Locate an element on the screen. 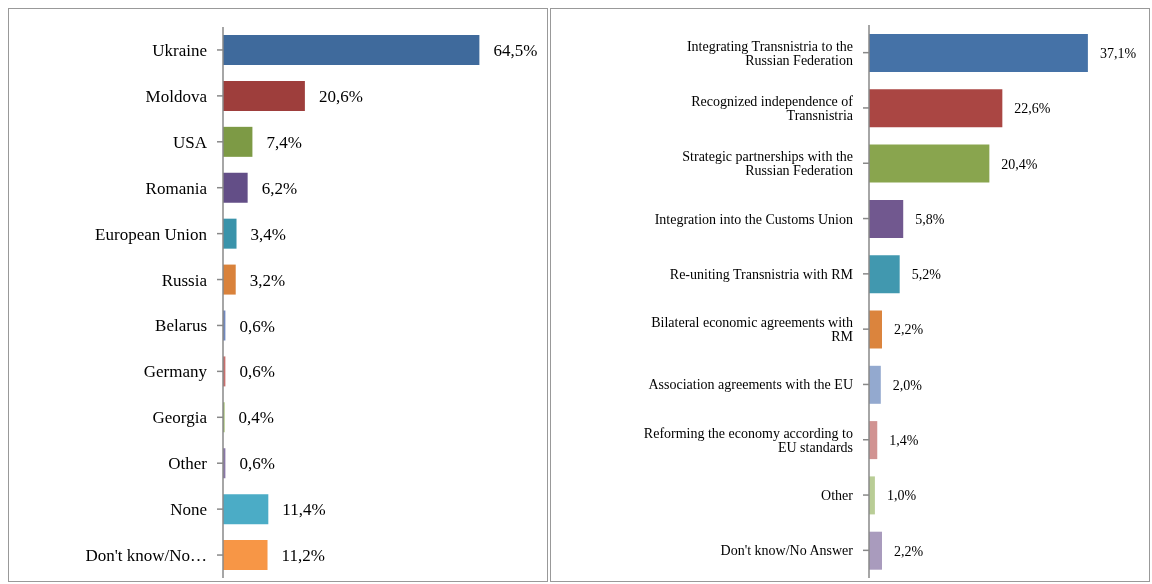  y-tick-label: Reforming the economy according to EU standards is located at coordinates (748, 440).